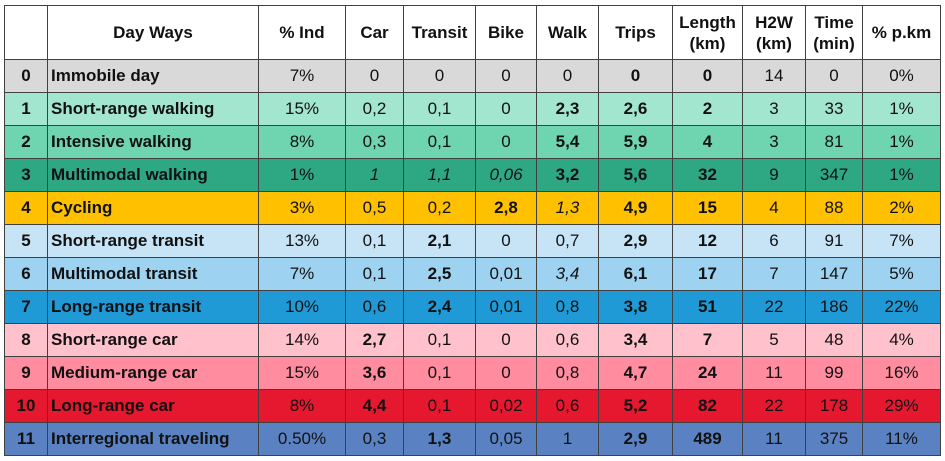 Image resolution: width=945 pixels, height=461 pixels. I want to click on table-row: 2 Intensive walking 8% 0,3 0,1 0 5,4 5,9 4 3 81 1%, so click(472, 142).